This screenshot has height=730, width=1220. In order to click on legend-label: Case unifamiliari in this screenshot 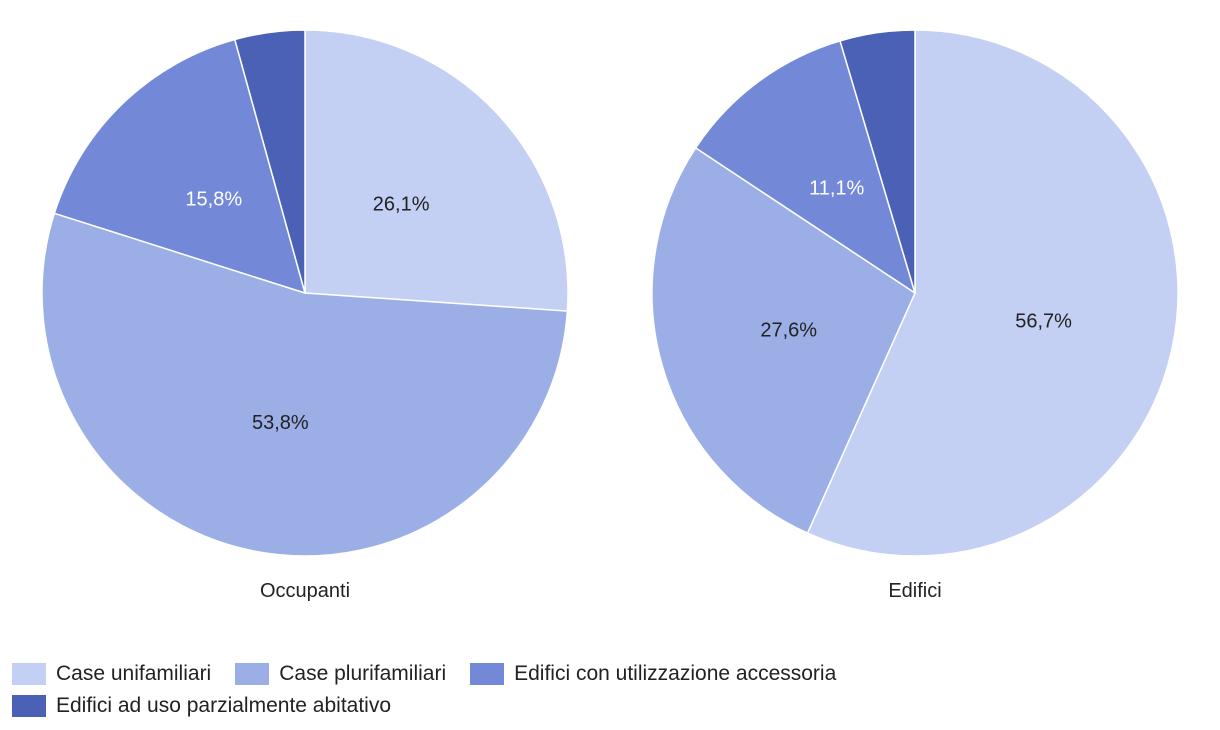, I will do `click(134, 673)`.